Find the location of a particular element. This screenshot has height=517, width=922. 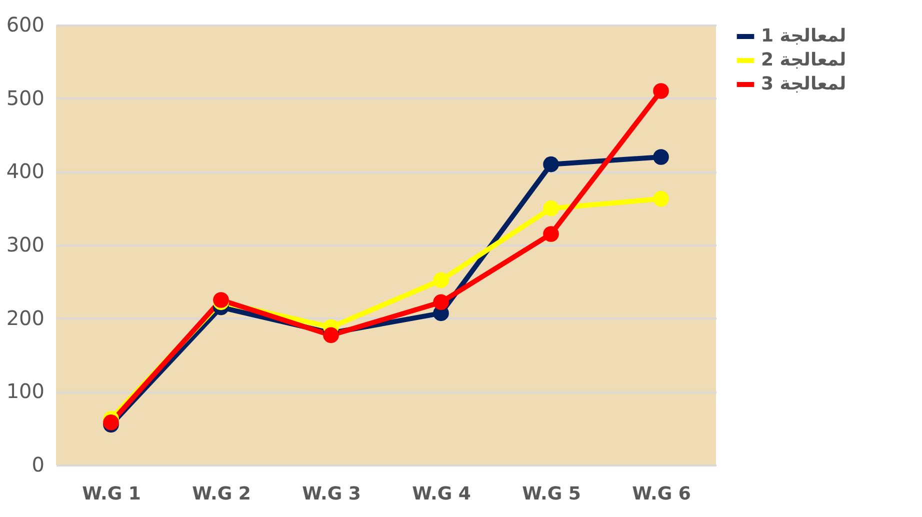

x-tick-label: W.G 6 is located at coordinates (661, 494).